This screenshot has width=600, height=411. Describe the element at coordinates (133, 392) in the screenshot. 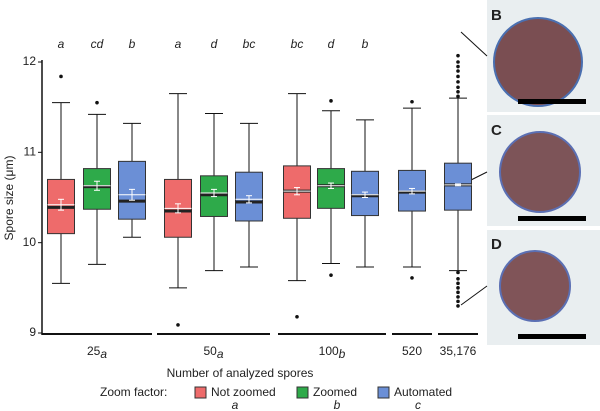

I see `legend-title: Zoom factor:` at that location.